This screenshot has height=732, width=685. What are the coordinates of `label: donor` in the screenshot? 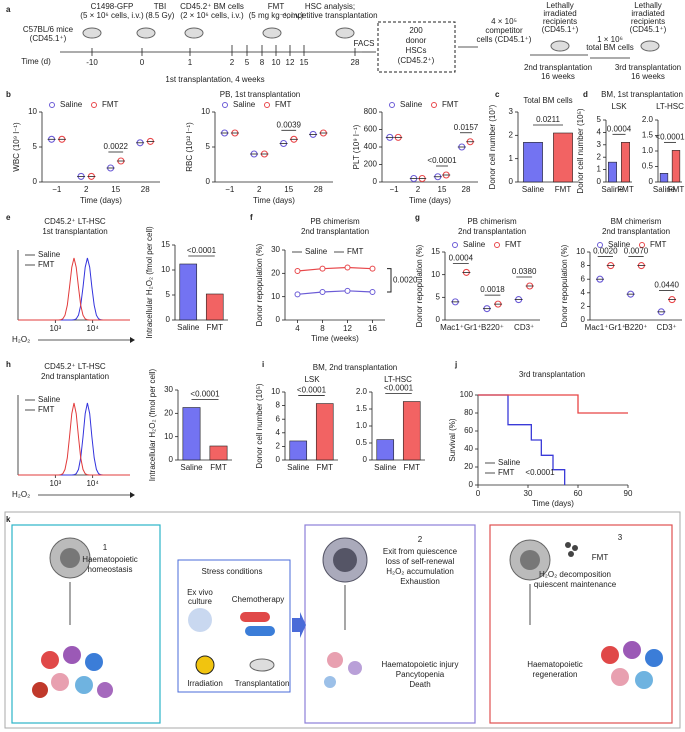 It's located at (416, 40).